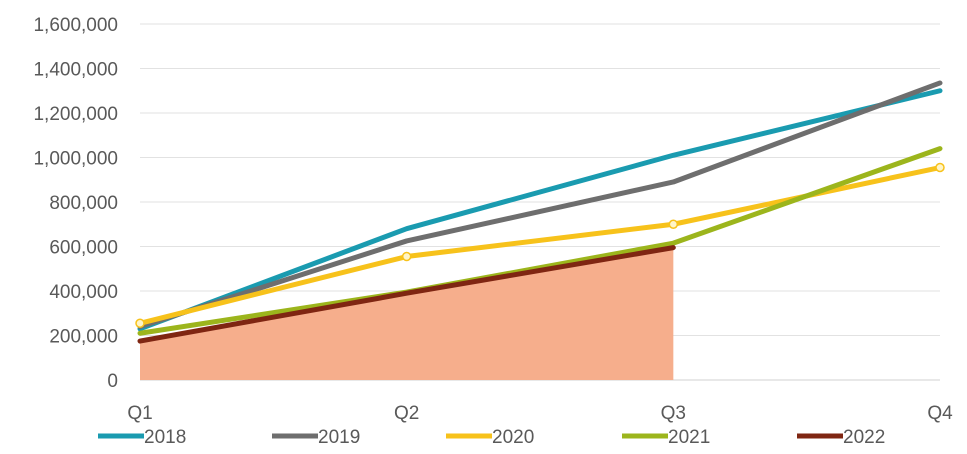  Describe the element at coordinates (83, 292) in the screenshot. I see `y-tick-label: 400,000` at that location.